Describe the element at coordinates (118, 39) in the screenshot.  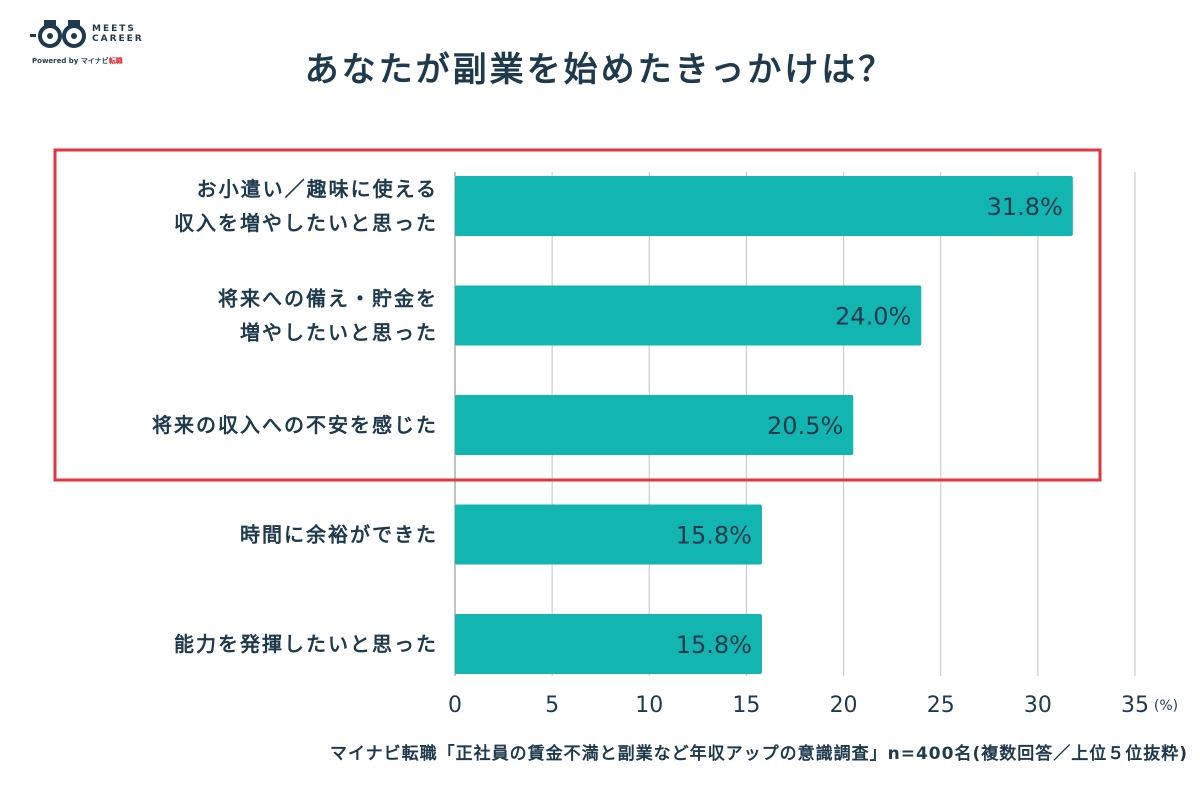
I see `logo-line-2: CAREER` at that location.